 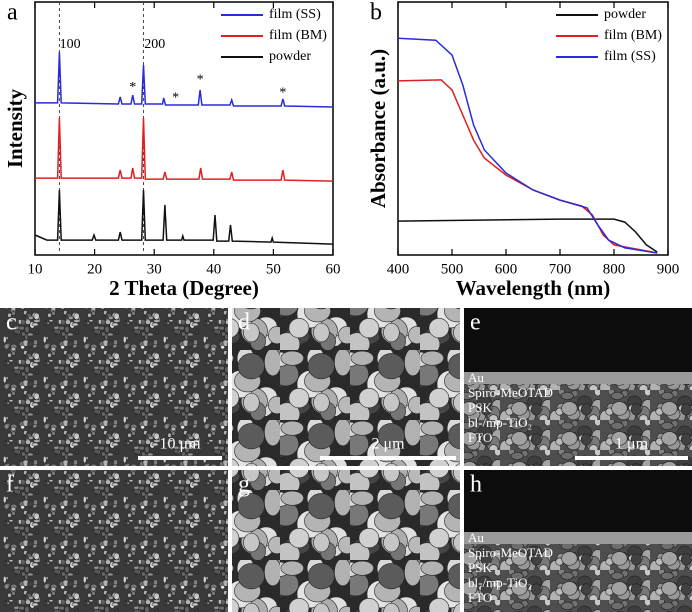 What do you see at coordinates (213, 269) in the screenshot?
I see `x-tick-label: 40` at bounding box center [213, 269].